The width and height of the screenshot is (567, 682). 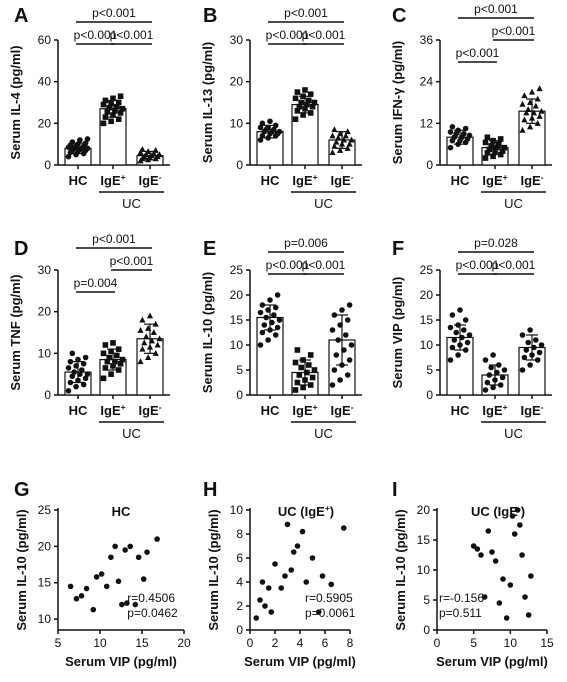 What do you see at coordinates (210, 490) in the screenshot?
I see `panel-letter: H` at bounding box center [210, 490].